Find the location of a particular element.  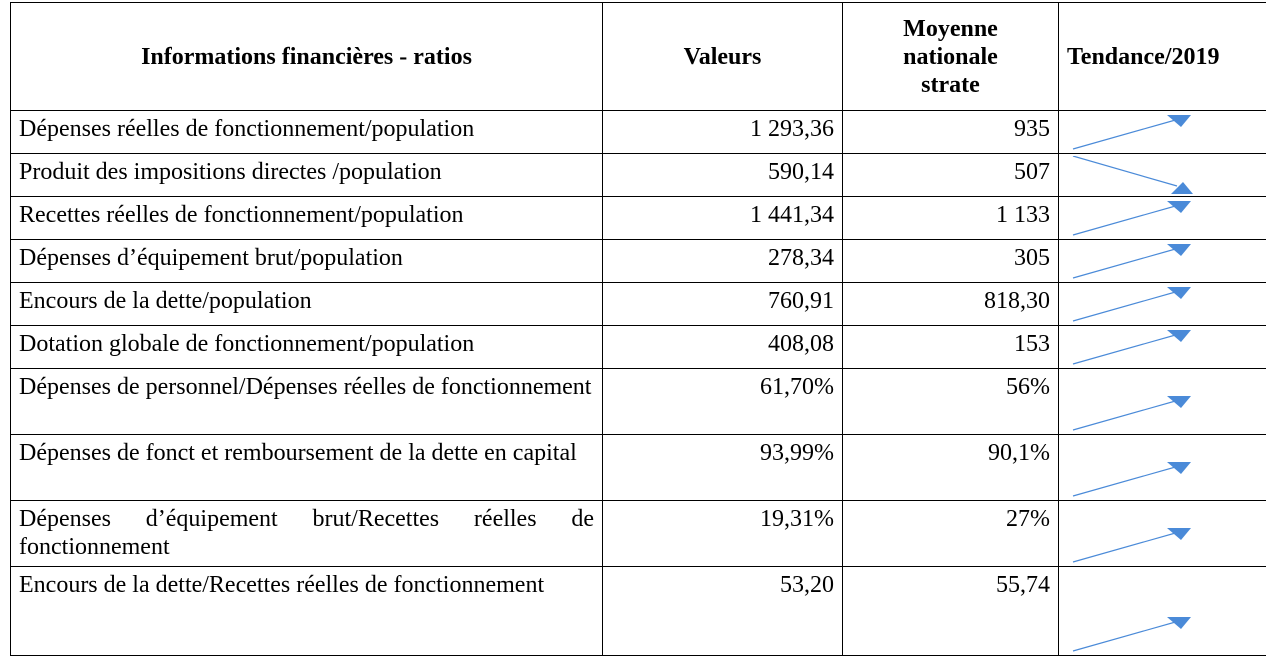

average-cell: 305 is located at coordinates (950, 261).